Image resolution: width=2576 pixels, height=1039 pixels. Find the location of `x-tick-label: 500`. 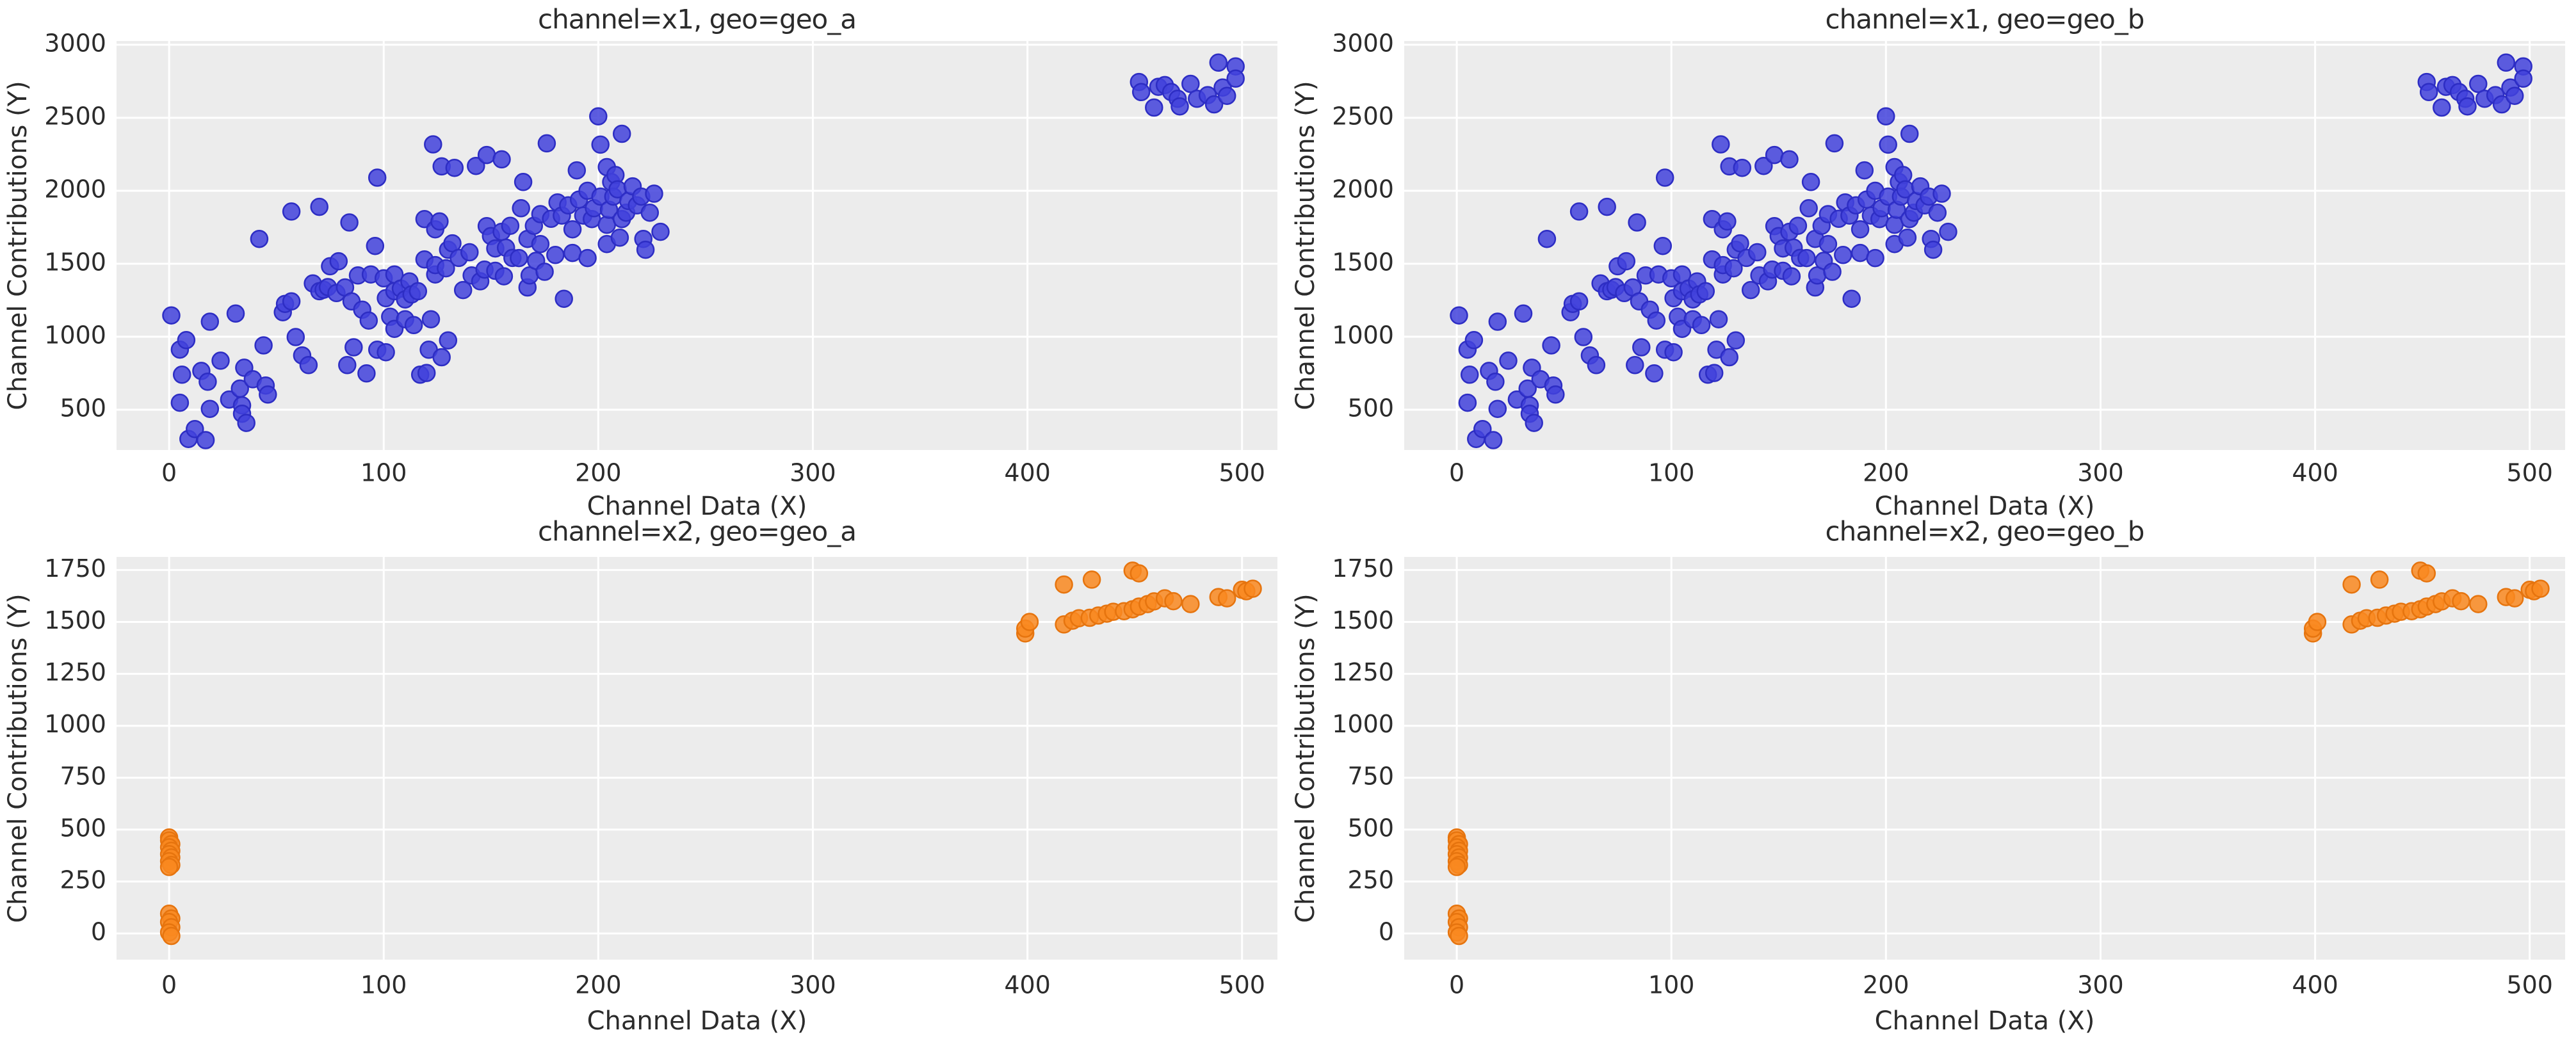

x-tick-label: 500 is located at coordinates (1242, 985).